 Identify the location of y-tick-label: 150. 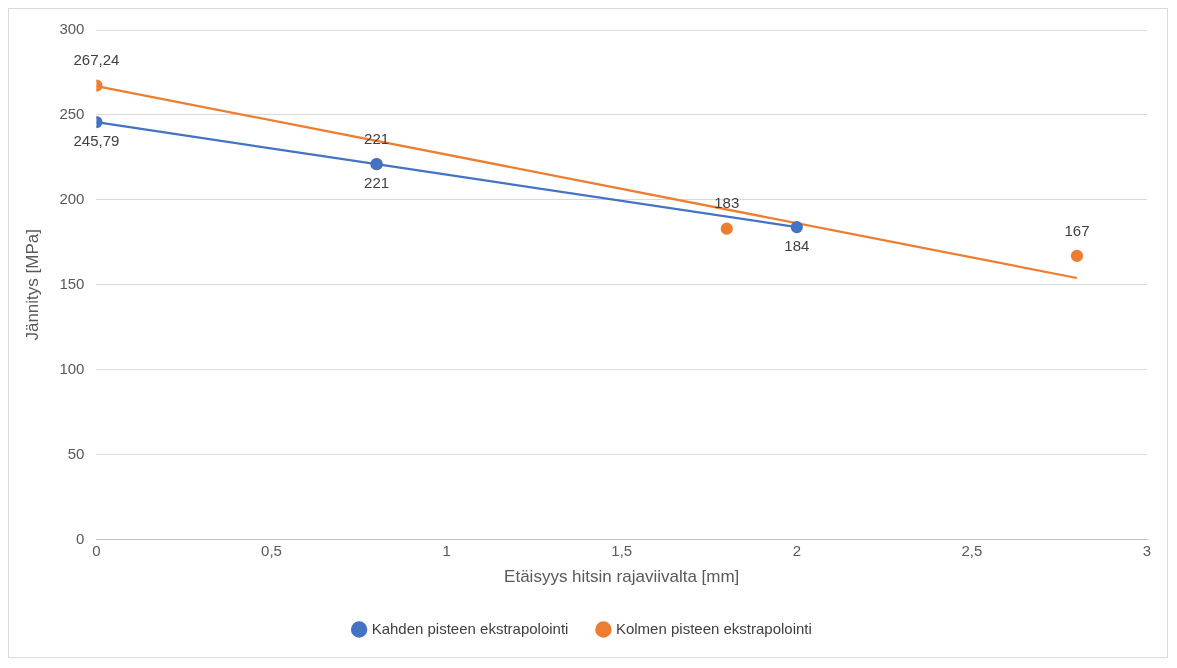
(72, 283).